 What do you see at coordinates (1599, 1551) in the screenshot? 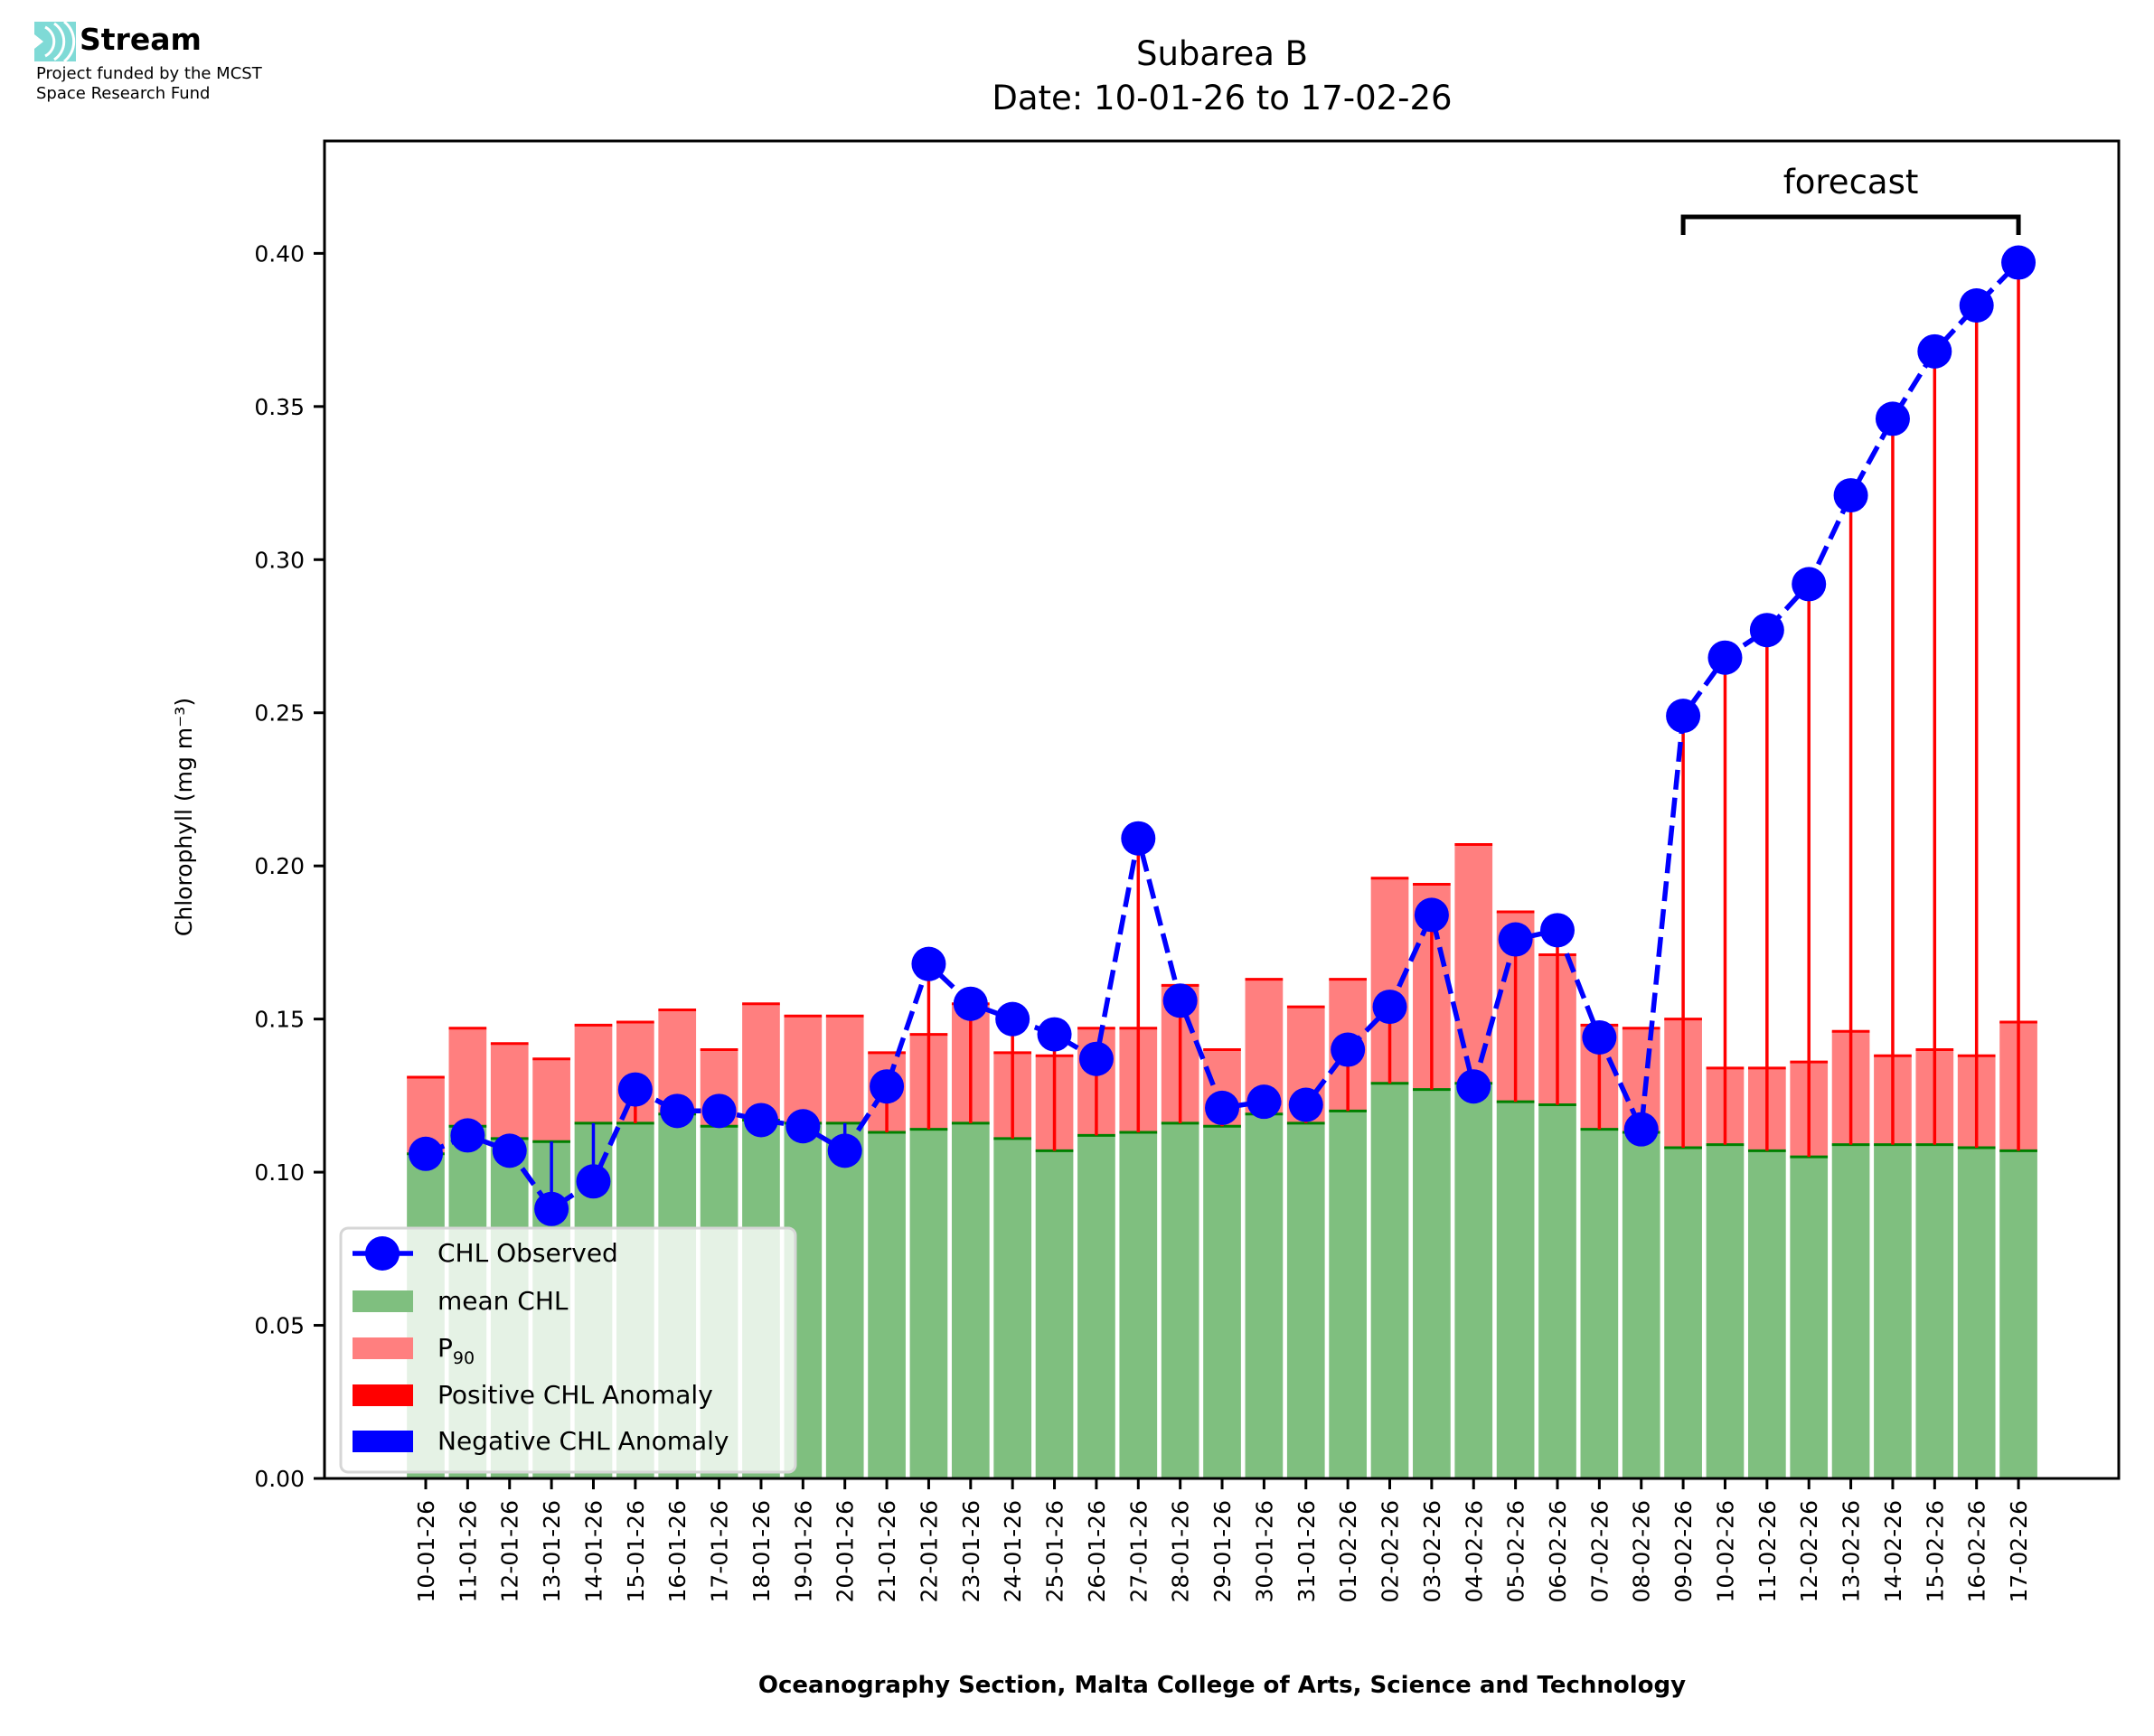
I see `x-tick-label: 07-02-26` at bounding box center [1599, 1551].